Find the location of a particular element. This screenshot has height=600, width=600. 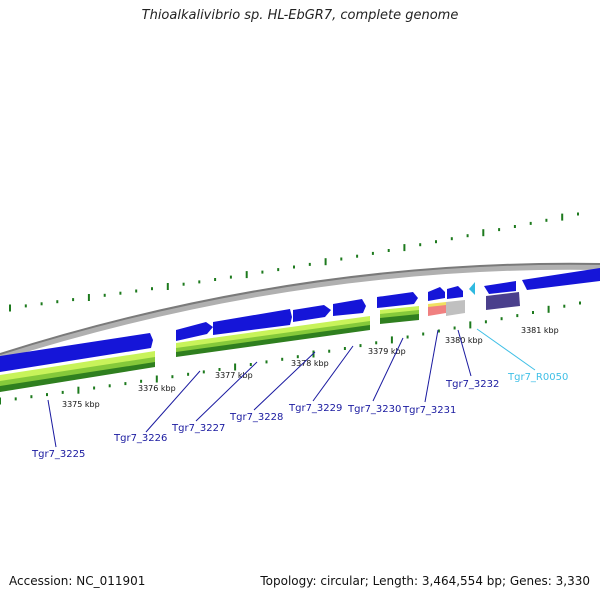

gene-label: Tgr7_3229 is located at coordinates (315, 408).